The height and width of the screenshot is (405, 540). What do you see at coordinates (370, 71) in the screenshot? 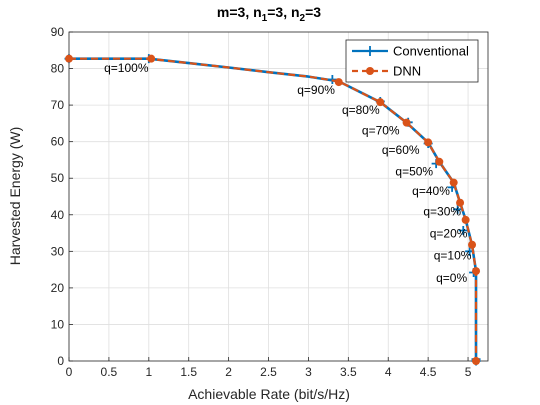
I see `legend-marker-dnn` at bounding box center [370, 71].